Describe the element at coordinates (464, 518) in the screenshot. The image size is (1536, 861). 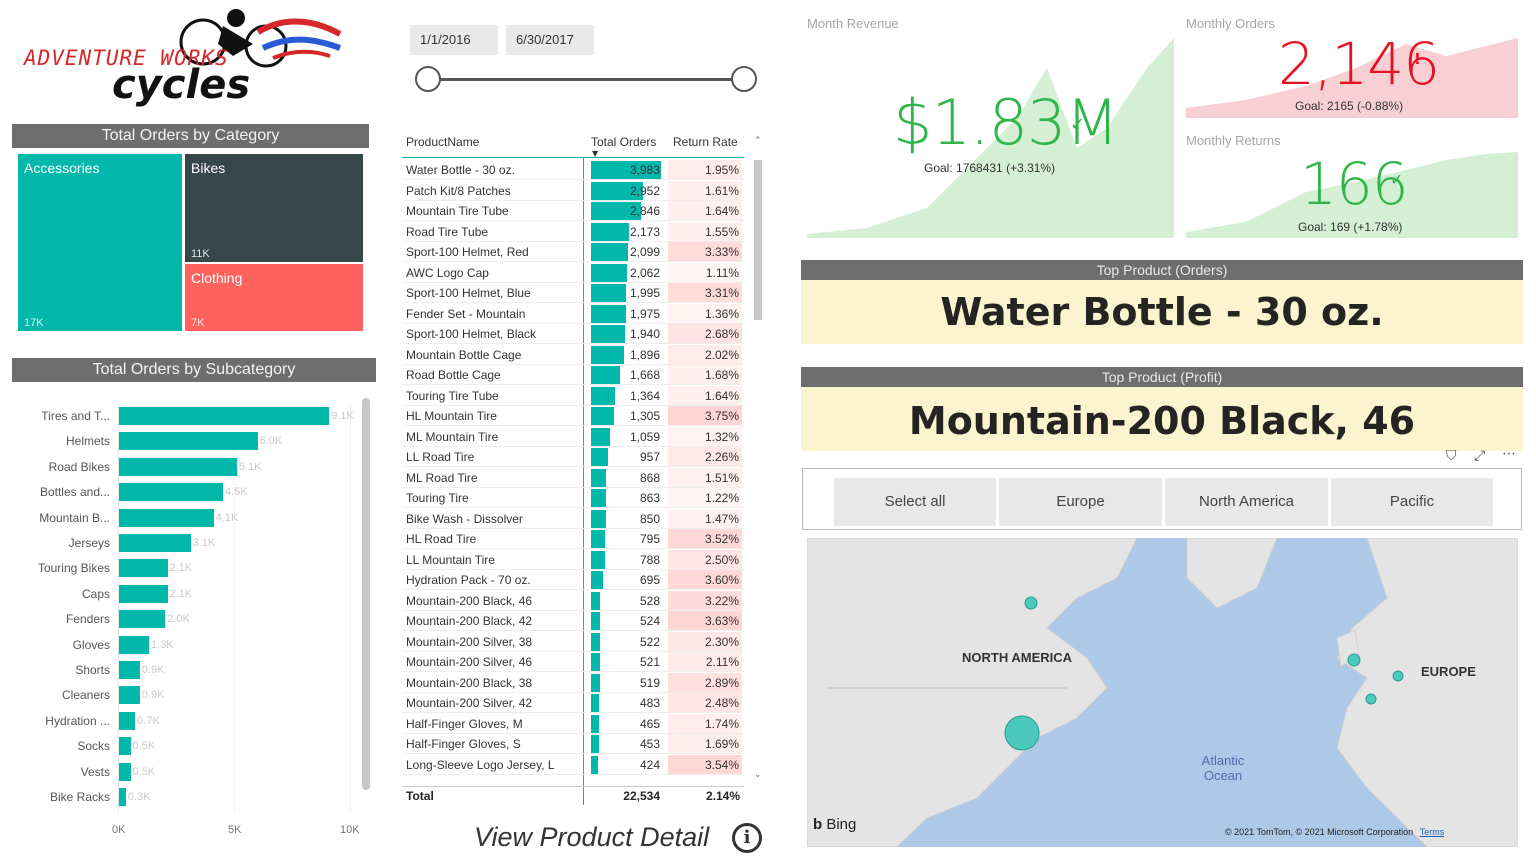
I see `product-name-cell: Bike Wash - Dissolver` at that location.